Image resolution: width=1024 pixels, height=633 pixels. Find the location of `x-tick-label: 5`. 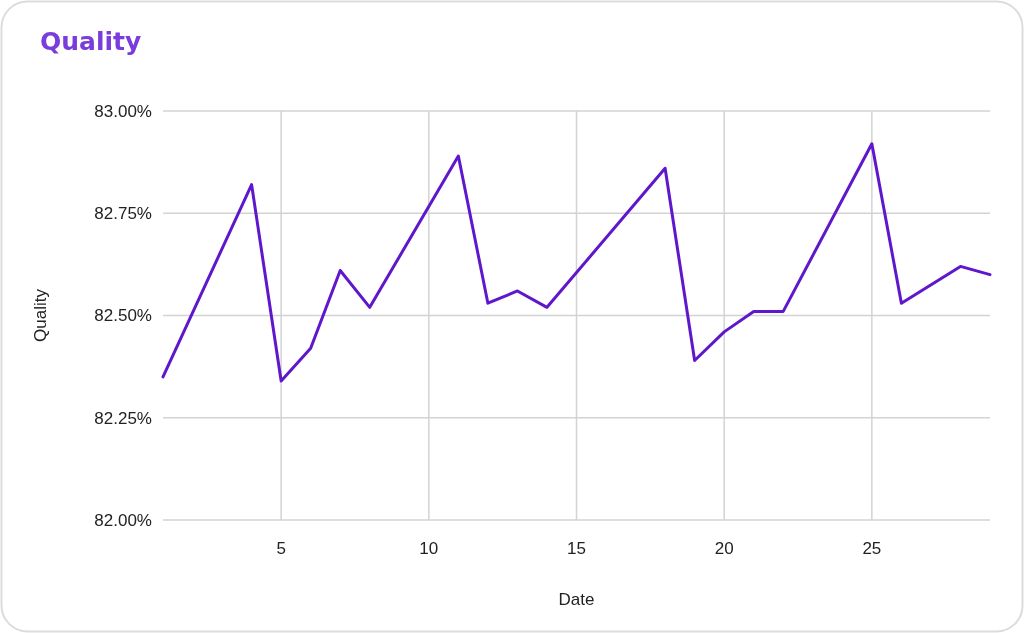

x-tick-label: 5 is located at coordinates (281, 548).